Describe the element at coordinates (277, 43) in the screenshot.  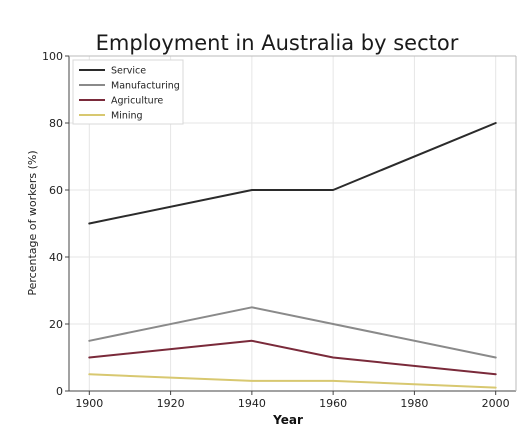
I see `chart-title: Employment in Australia by sector` at that location.